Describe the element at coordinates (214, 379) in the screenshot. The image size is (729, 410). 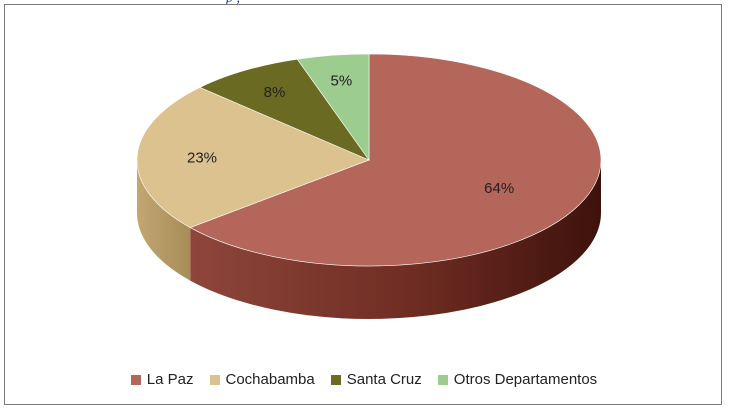
I see `legend-swatch-cochabamba` at that location.